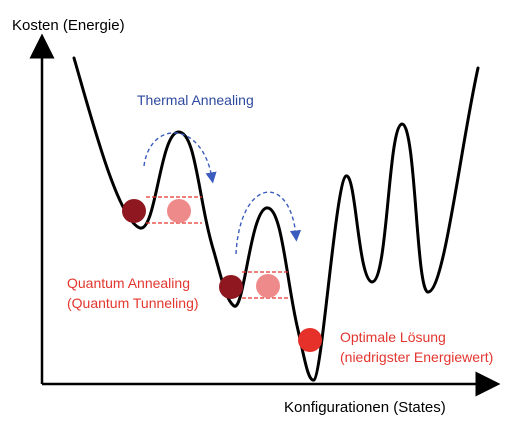  What do you see at coordinates (68, 25) in the screenshot?
I see `y-axis-label: Kosten (Energie)` at bounding box center [68, 25].